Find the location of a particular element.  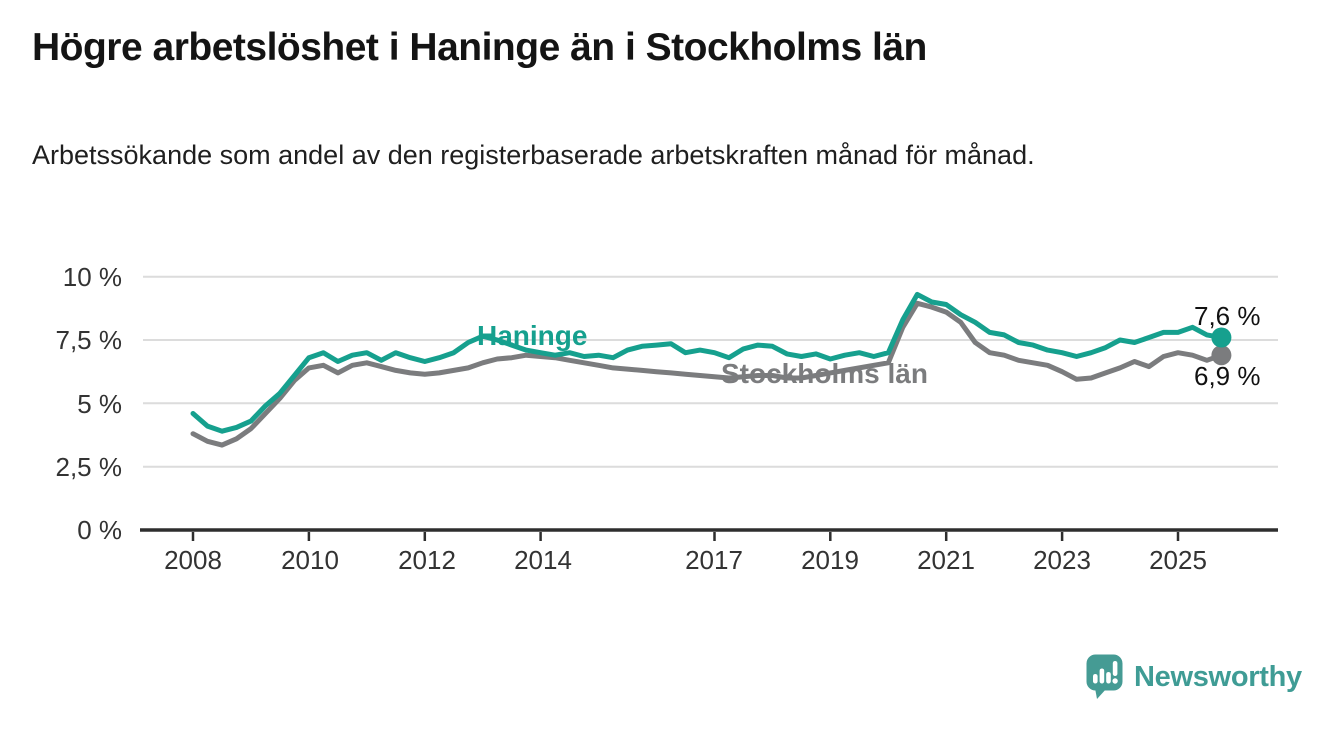

x-axis-tick-label: 2017 is located at coordinates (714, 560).